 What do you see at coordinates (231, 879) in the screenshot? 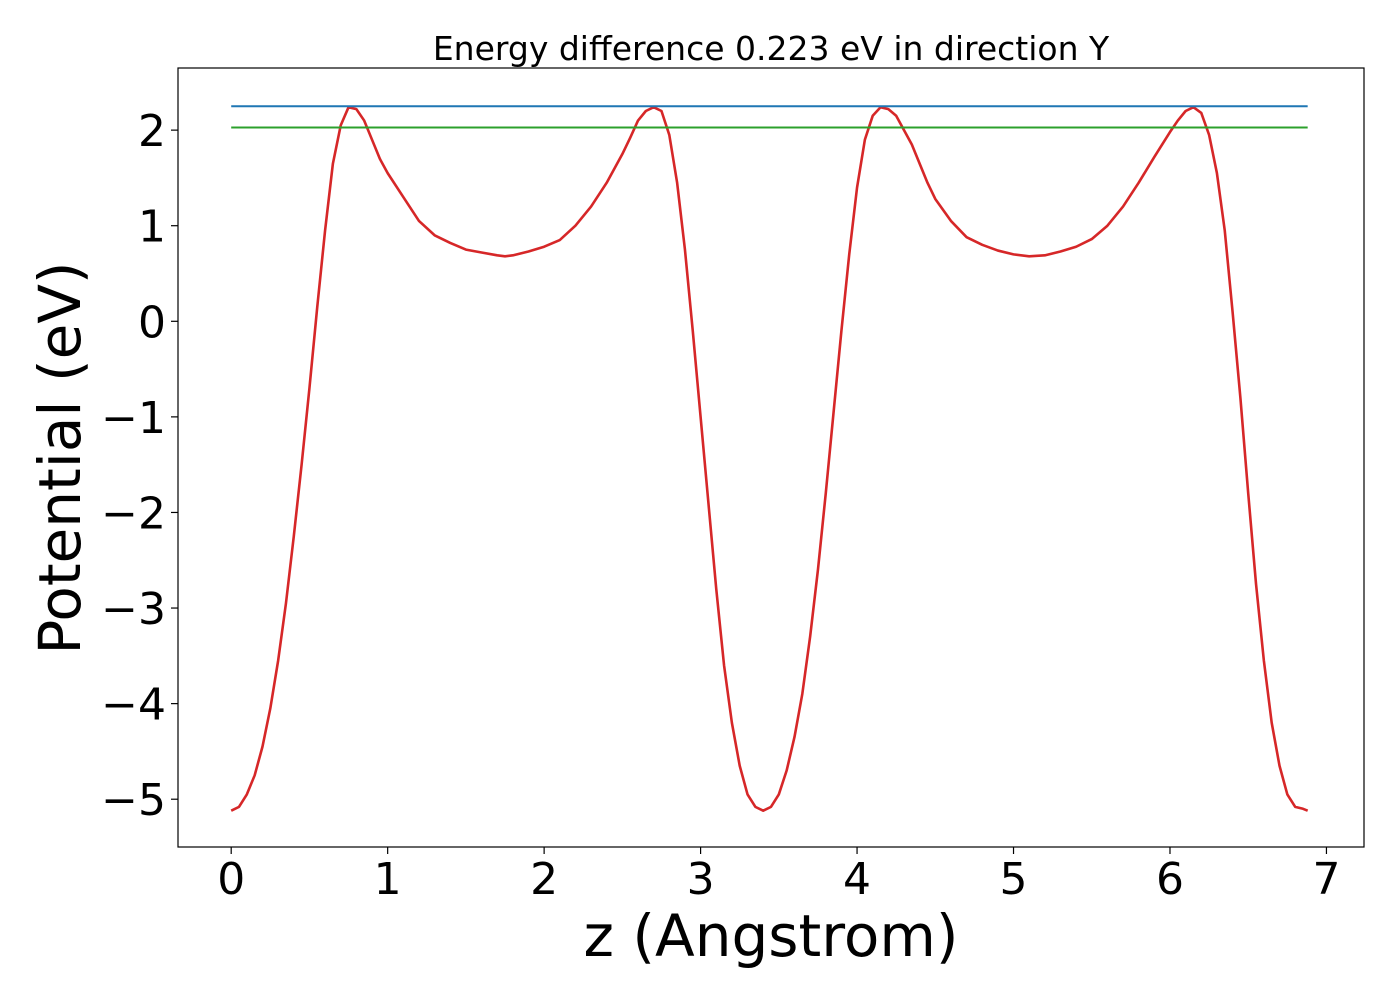
I see `x-tick-label: 0` at bounding box center [231, 879].